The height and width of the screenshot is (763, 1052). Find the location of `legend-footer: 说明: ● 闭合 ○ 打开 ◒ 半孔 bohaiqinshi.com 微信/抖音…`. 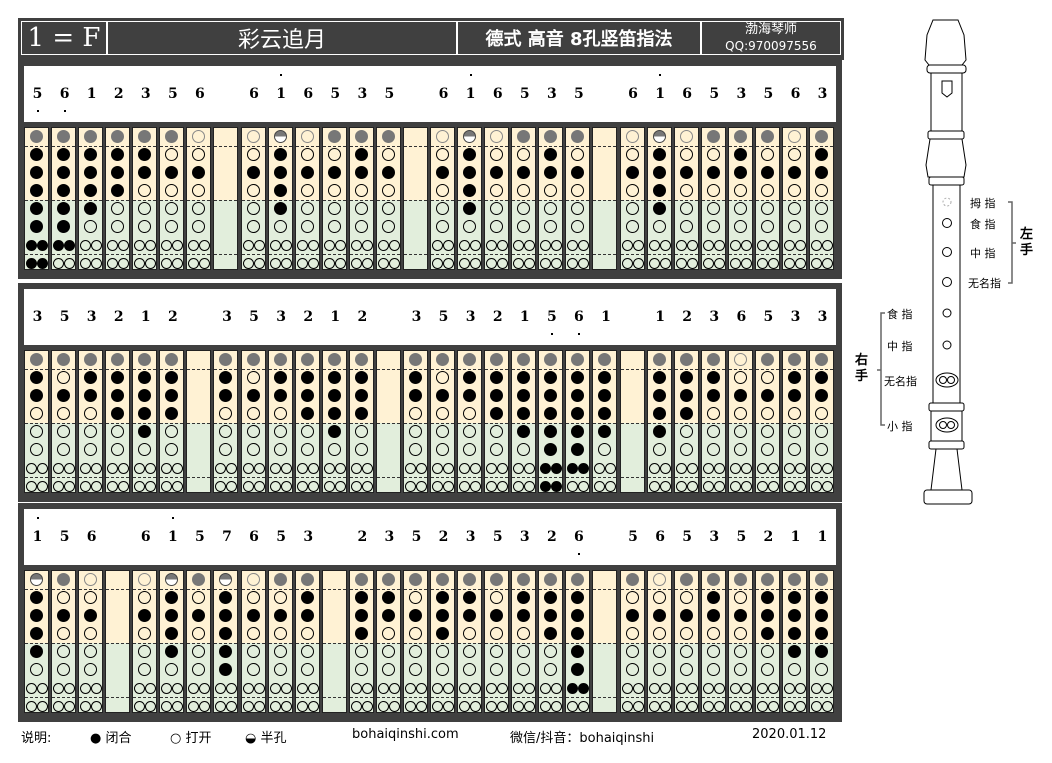

legend-footer: 说明: ● 闭合 ○ 打开 ◒ 半孔 bohaiqinshi.com 微信/抖音… is located at coordinates (526, 735).